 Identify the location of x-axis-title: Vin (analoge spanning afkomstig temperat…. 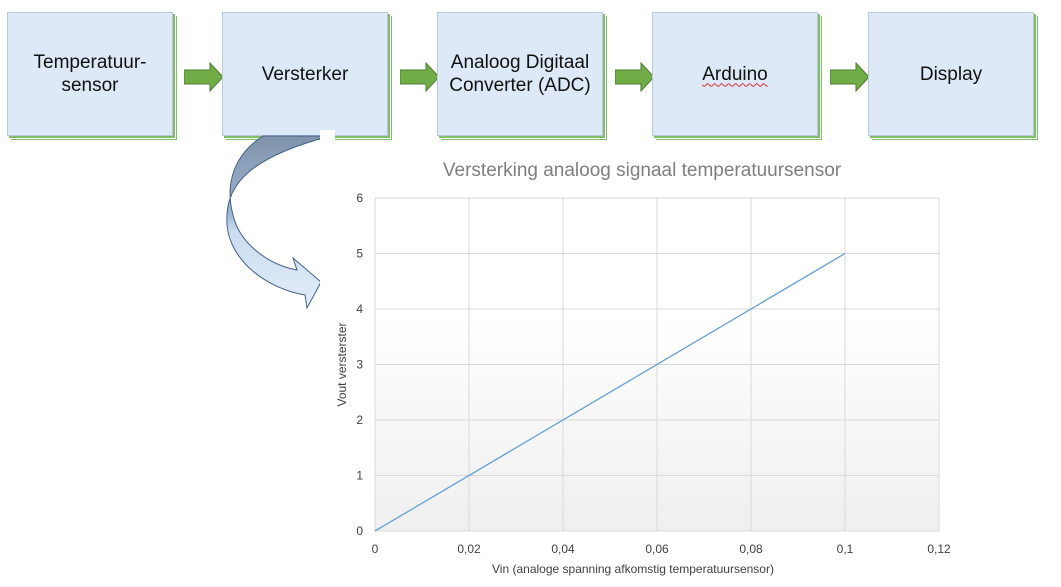
(633, 569).